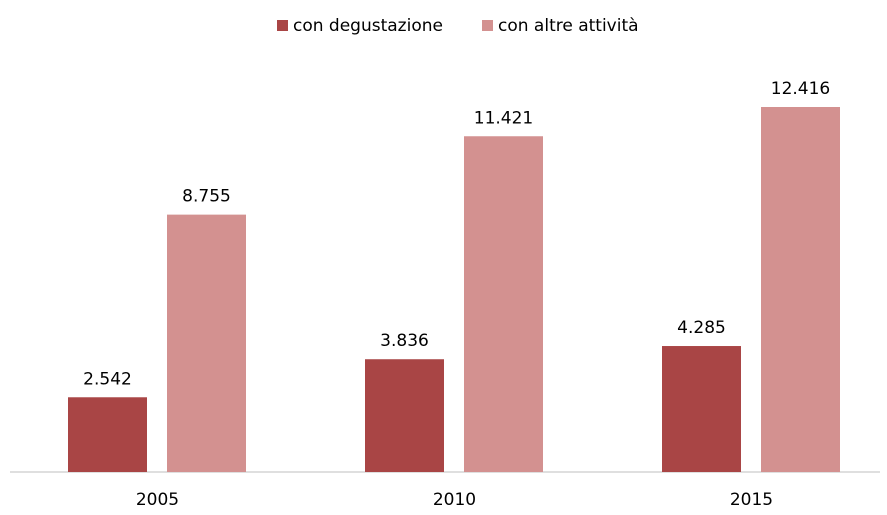 This screenshot has width=887, height=515. Describe the element at coordinates (157, 500) in the screenshot. I see `x-tick-label: 2005` at that location.